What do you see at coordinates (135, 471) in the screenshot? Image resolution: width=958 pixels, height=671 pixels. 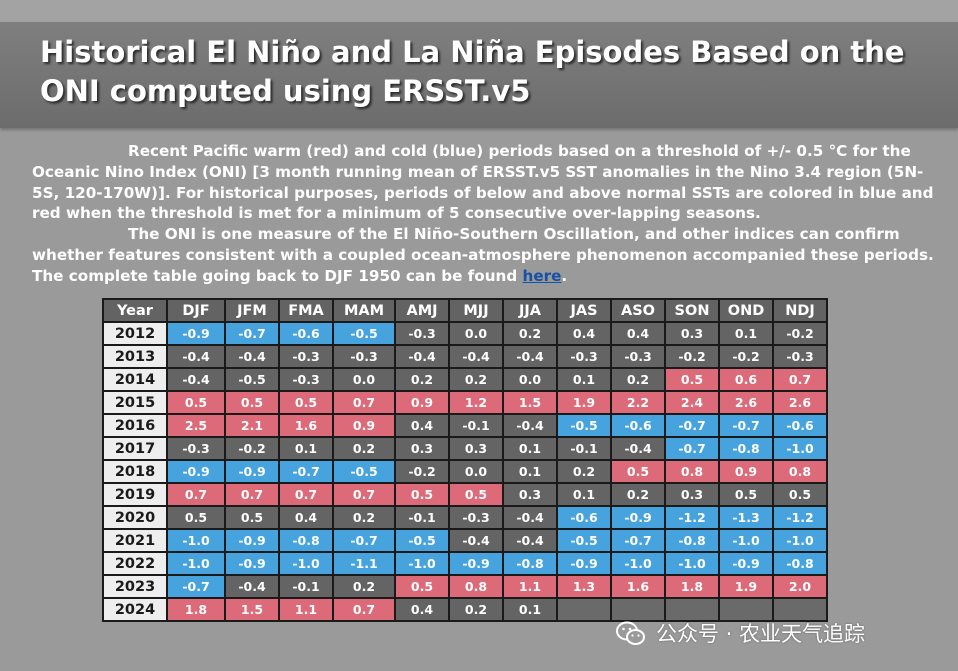 I see `year-cell: 2018` at bounding box center [135, 471].